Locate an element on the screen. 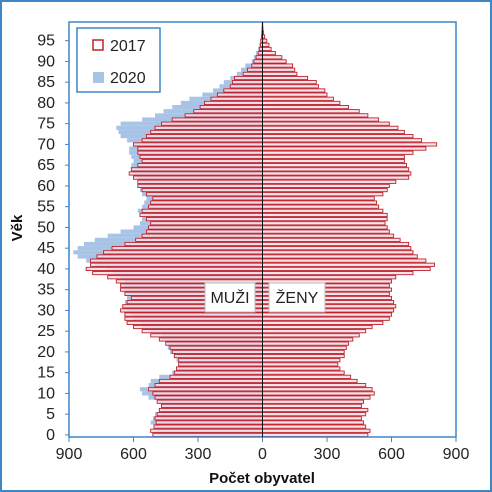 This screenshot has width=492, height=492. y-tick-label: 60 is located at coordinates (46, 186).